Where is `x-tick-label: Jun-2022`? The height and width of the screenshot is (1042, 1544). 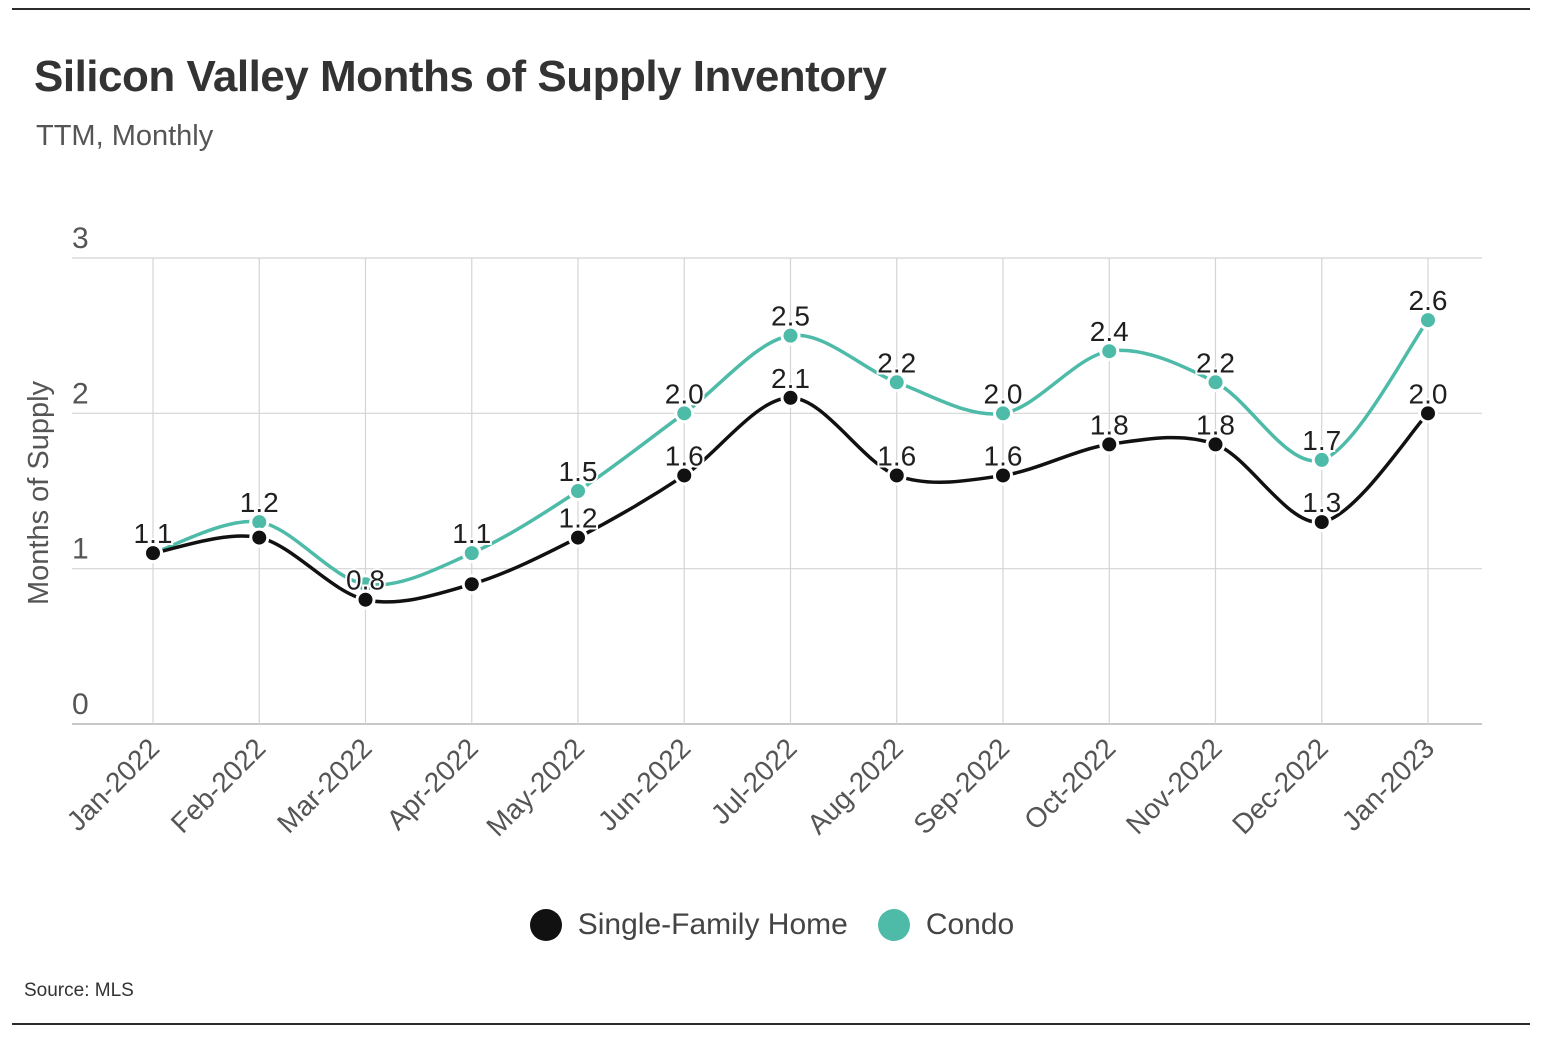 x-tick-label: Jun-2022 is located at coordinates (644, 784).